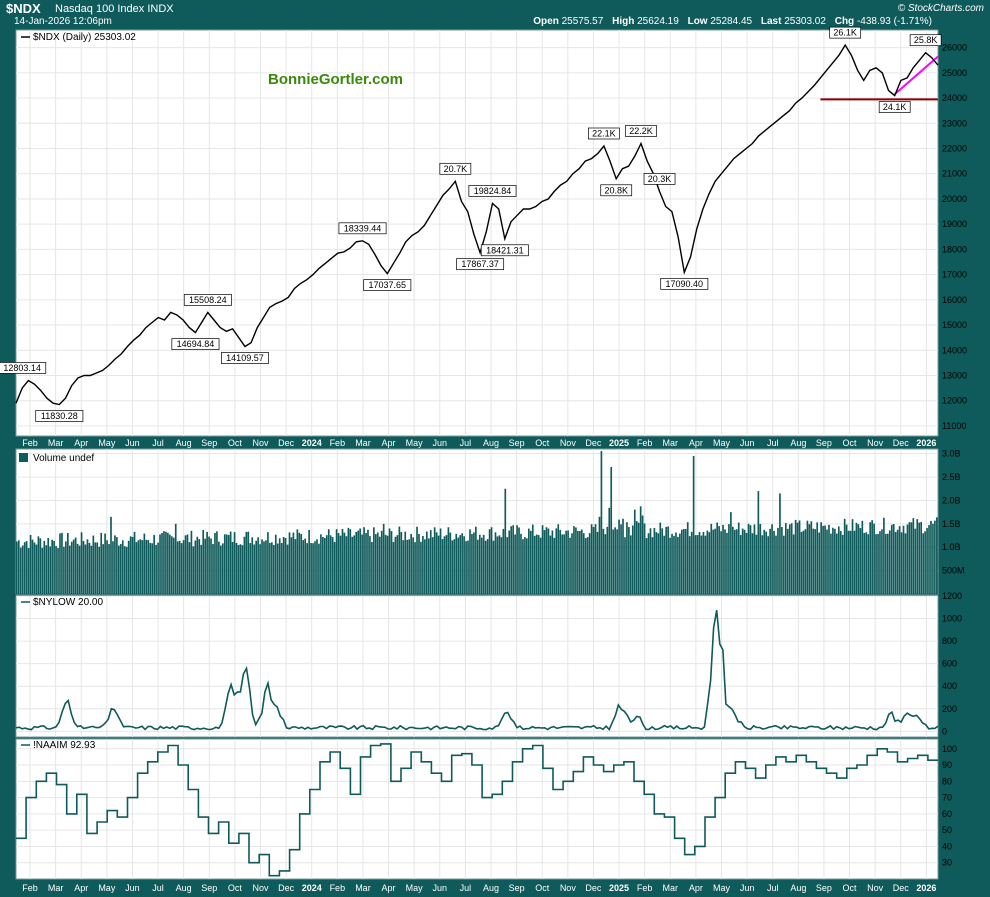  Describe the element at coordinates (477, 810) in the screenshot. I see `naaim-line` at that location.